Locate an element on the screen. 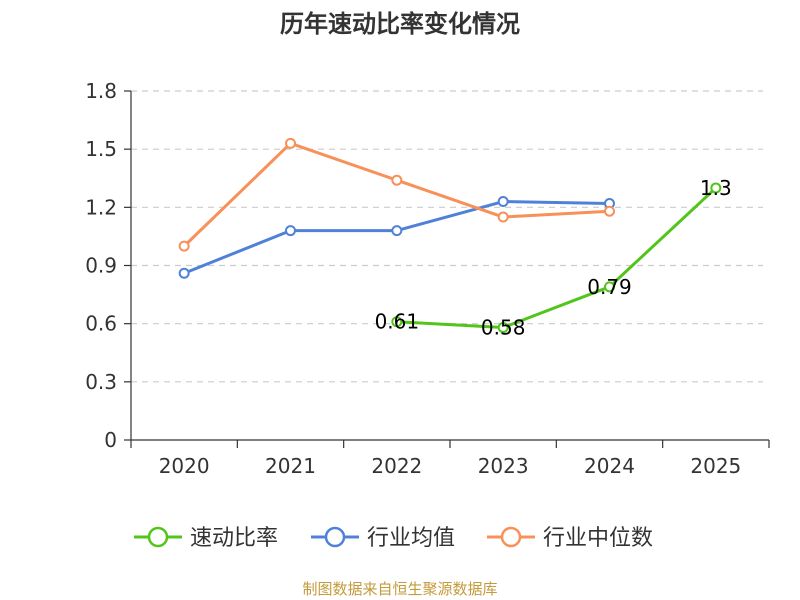  legend-label: 行业均值 is located at coordinates (411, 538).